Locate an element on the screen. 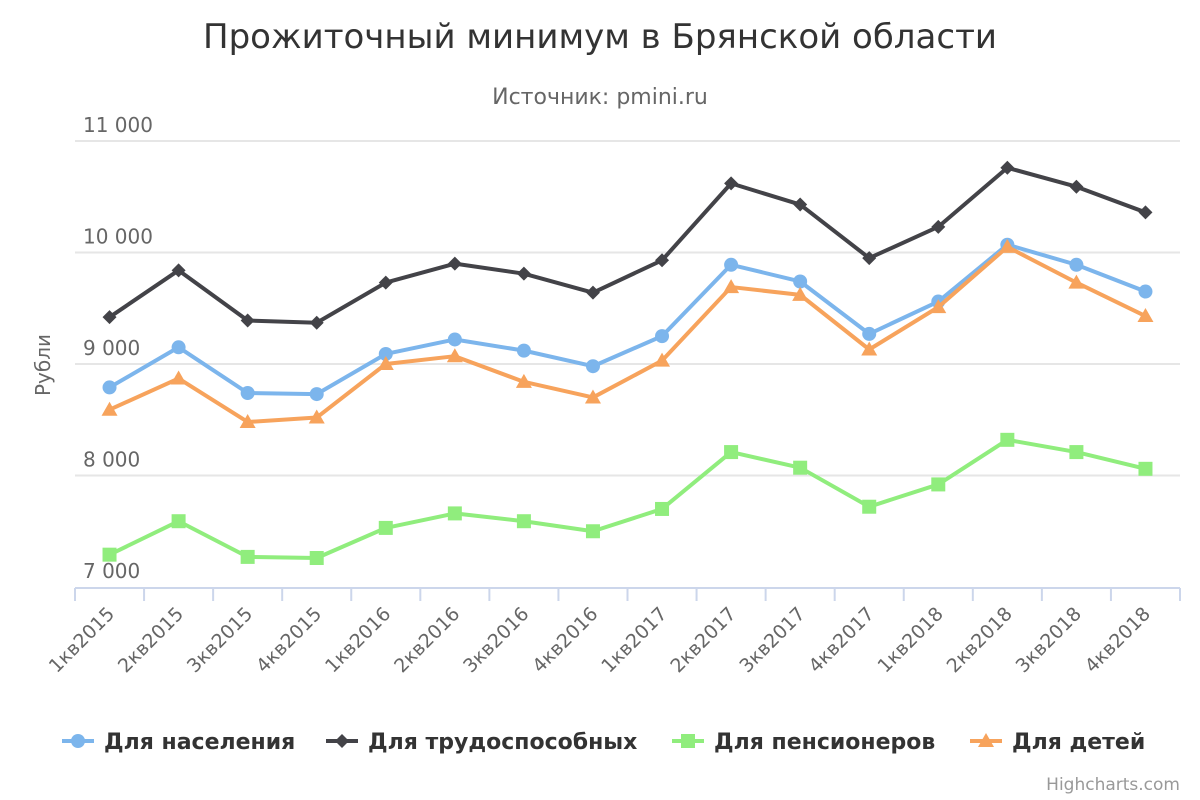  x-tick-label: 2кв2015 is located at coordinates (151, 640).